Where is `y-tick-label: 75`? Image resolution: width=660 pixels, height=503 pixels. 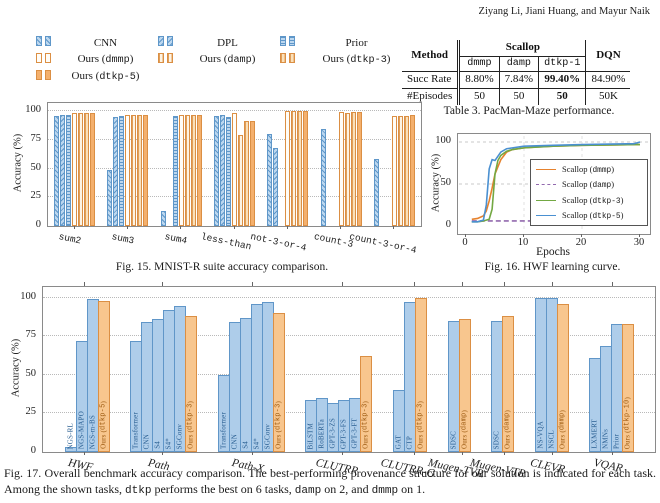 y-tick-label: 75 is located at coordinates (31, 335).